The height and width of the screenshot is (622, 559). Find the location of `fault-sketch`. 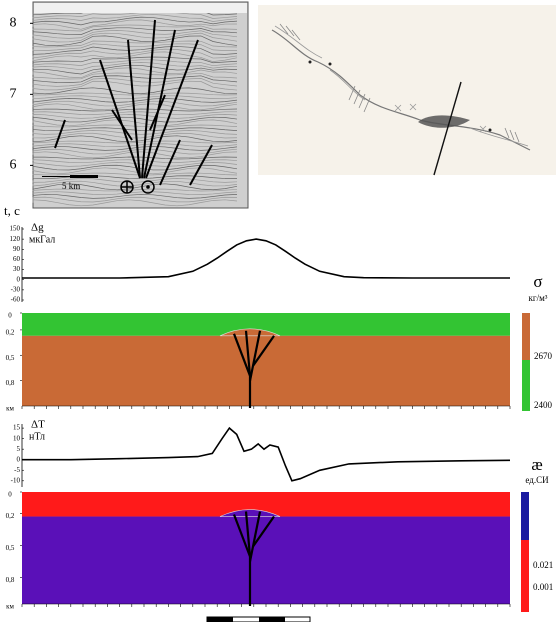

fault-sketch is located at coordinates (407, 90).